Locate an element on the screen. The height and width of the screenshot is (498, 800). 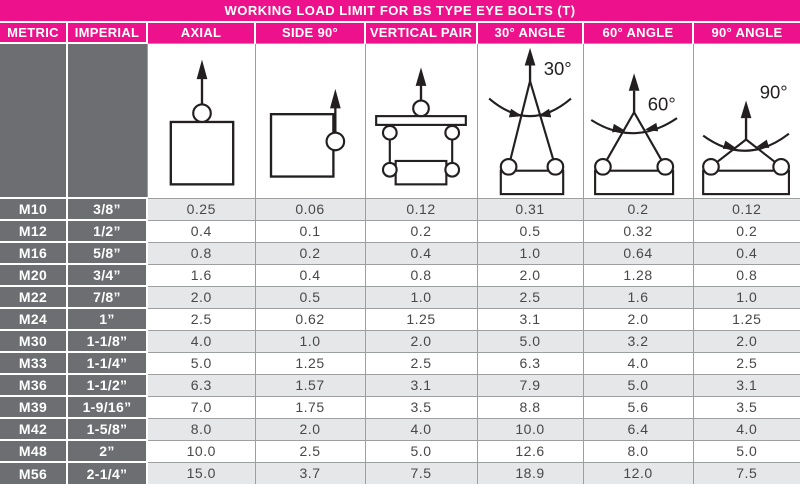
60-degree-sling-diagram-icon: 60° is located at coordinates (634, 133).